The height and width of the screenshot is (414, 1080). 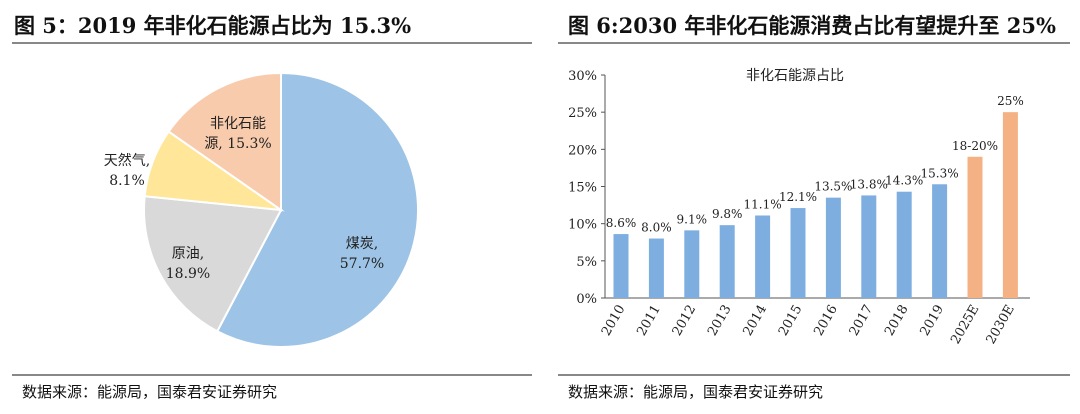 I want to click on y-tick-label: 10%, so click(x=582, y=225).